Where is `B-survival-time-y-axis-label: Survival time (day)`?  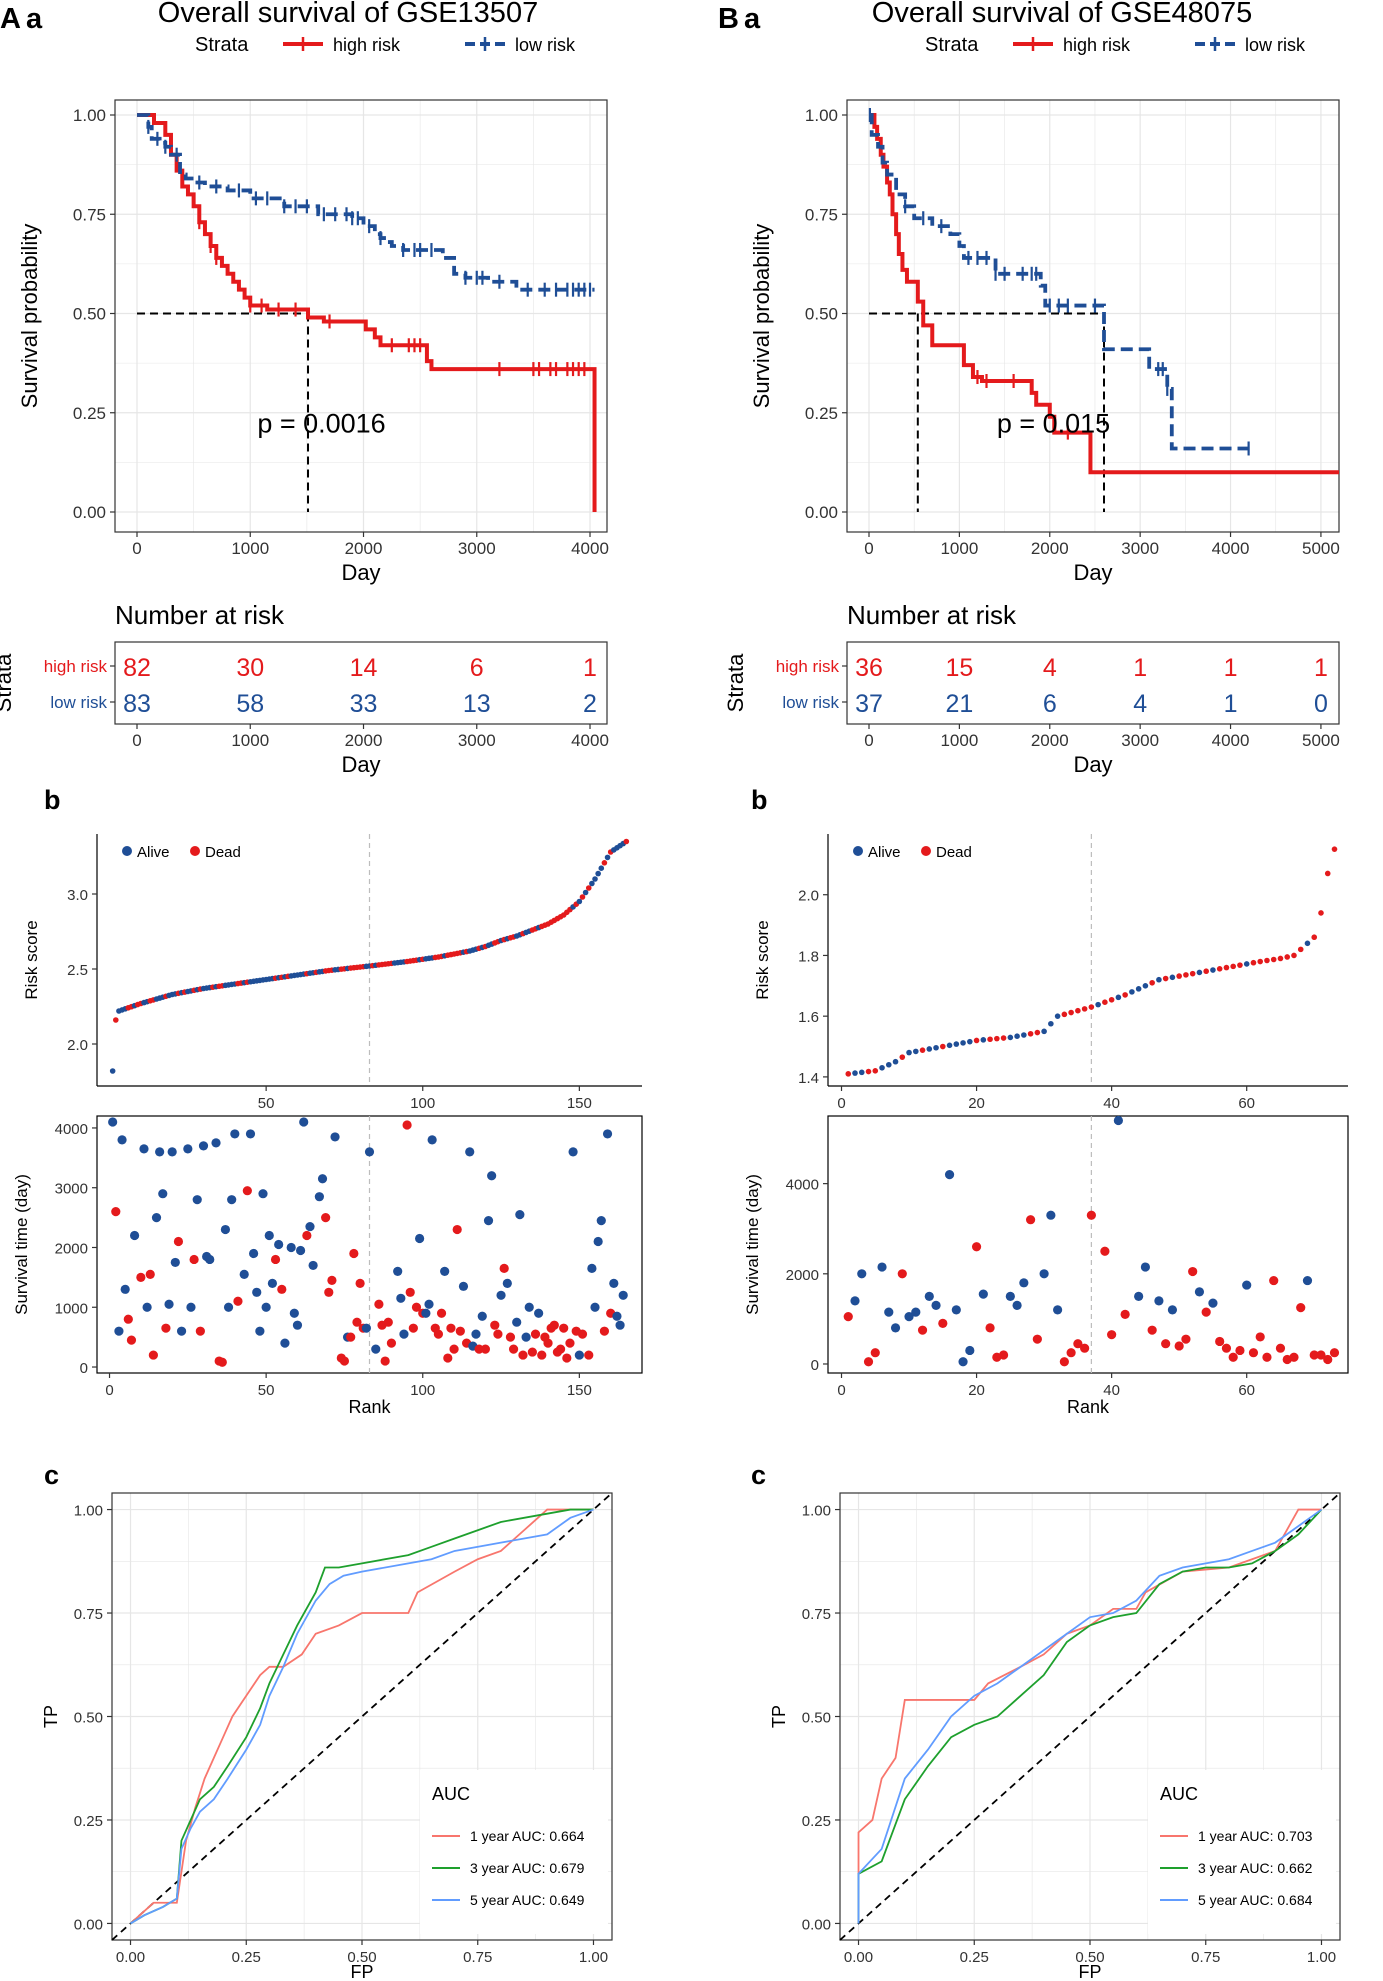 B-survival-time-y-axis-label: Survival time (day) is located at coordinates (752, 1244).